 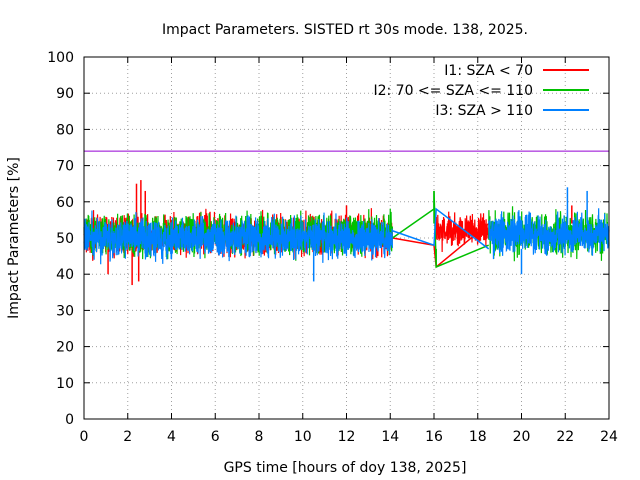 What do you see at coordinates (488, 71) in the screenshot?
I see `legend-label: I1: SZA < 70` at bounding box center [488, 71].